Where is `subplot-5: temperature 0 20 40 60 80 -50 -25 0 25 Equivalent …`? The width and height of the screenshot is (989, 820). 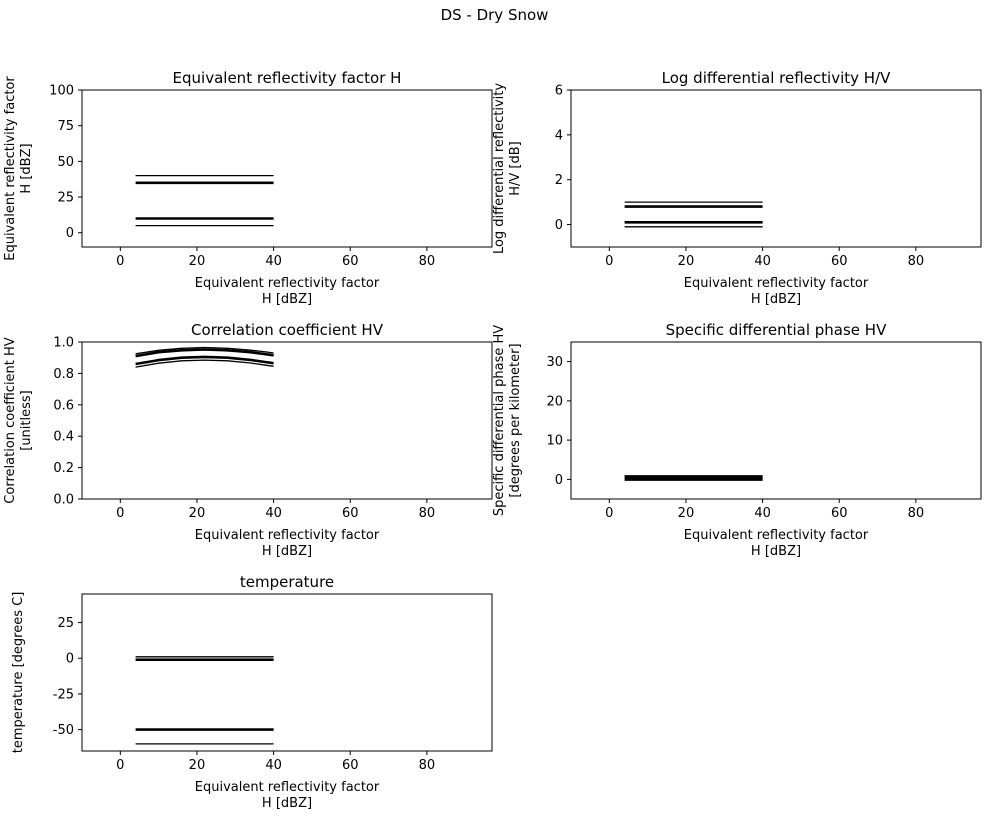
subplot-5: temperature 0 20 40 60 80 -50 -25 0 25 Equivalent … is located at coordinates (252, 692).